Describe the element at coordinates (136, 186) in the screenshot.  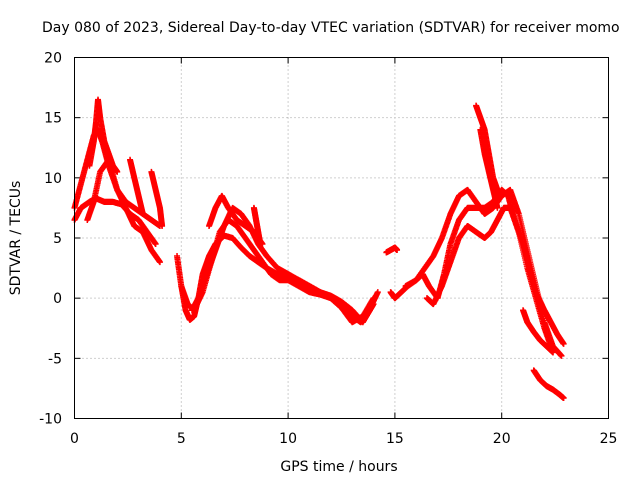
I see `series-track-e` at that location.